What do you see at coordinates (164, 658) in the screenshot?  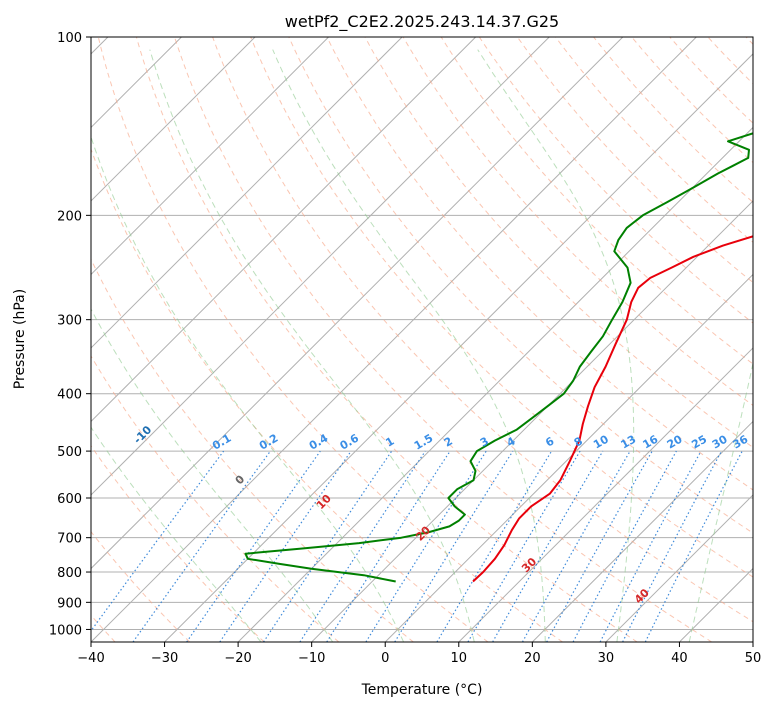 I see `x-tick-label: −30` at bounding box center [164, 658].